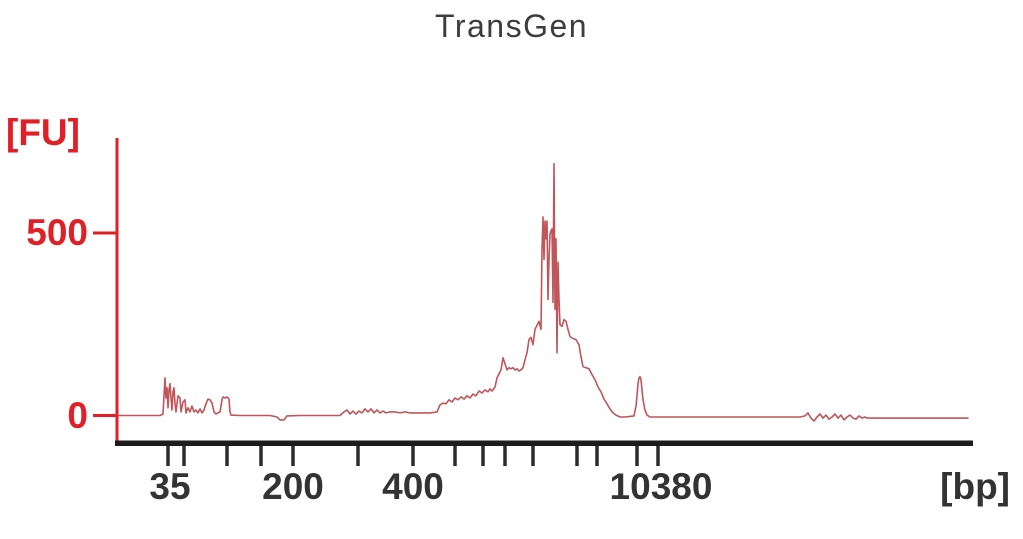  Describe the element at coordinates (511, 26) in the screenshot. I see `chart-title: TransGen` at that location.